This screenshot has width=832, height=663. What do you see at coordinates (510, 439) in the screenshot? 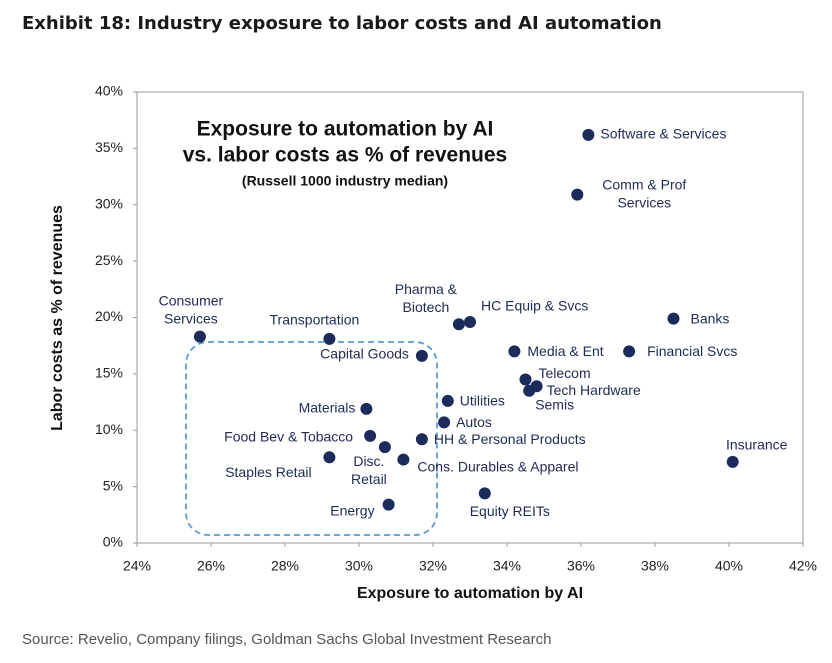
I see `point-label: HH & Personal Products` at bounding box center [510, 439].